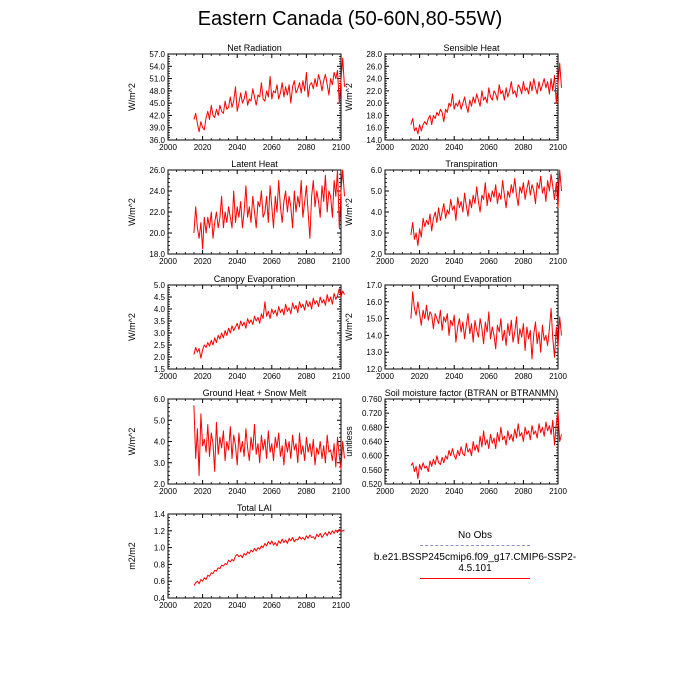 This screenshot has width=700, height=700. Describe the element at coordinates (372, 456) in the screenshot. I see `y-tick-label: 0.600` at that location.